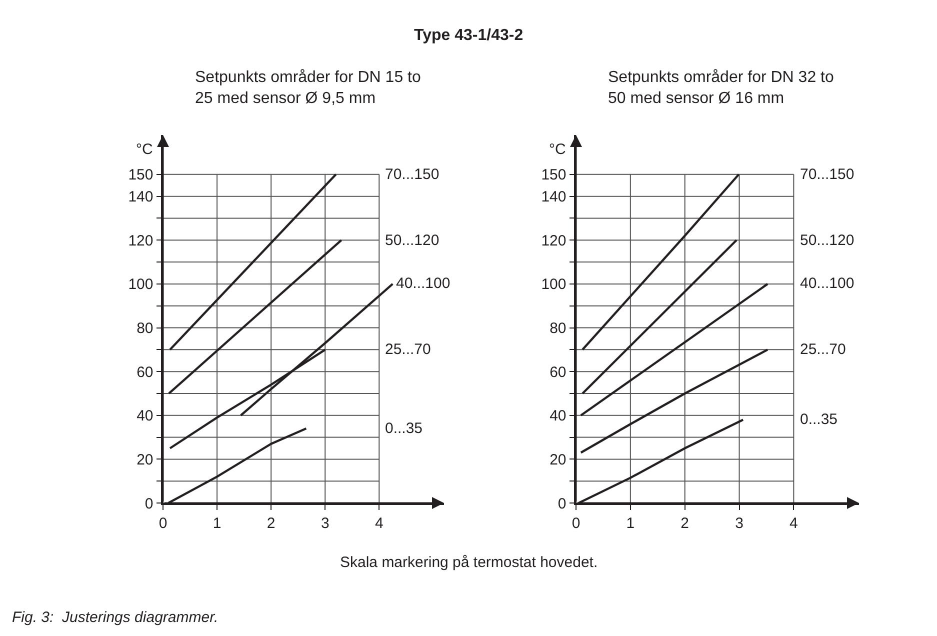 This screenshot has height=636, width=937. What do you see at coordinates (827, 283) in the screenshot?
I see `text: 40...100` at bounding box center [827, 283].